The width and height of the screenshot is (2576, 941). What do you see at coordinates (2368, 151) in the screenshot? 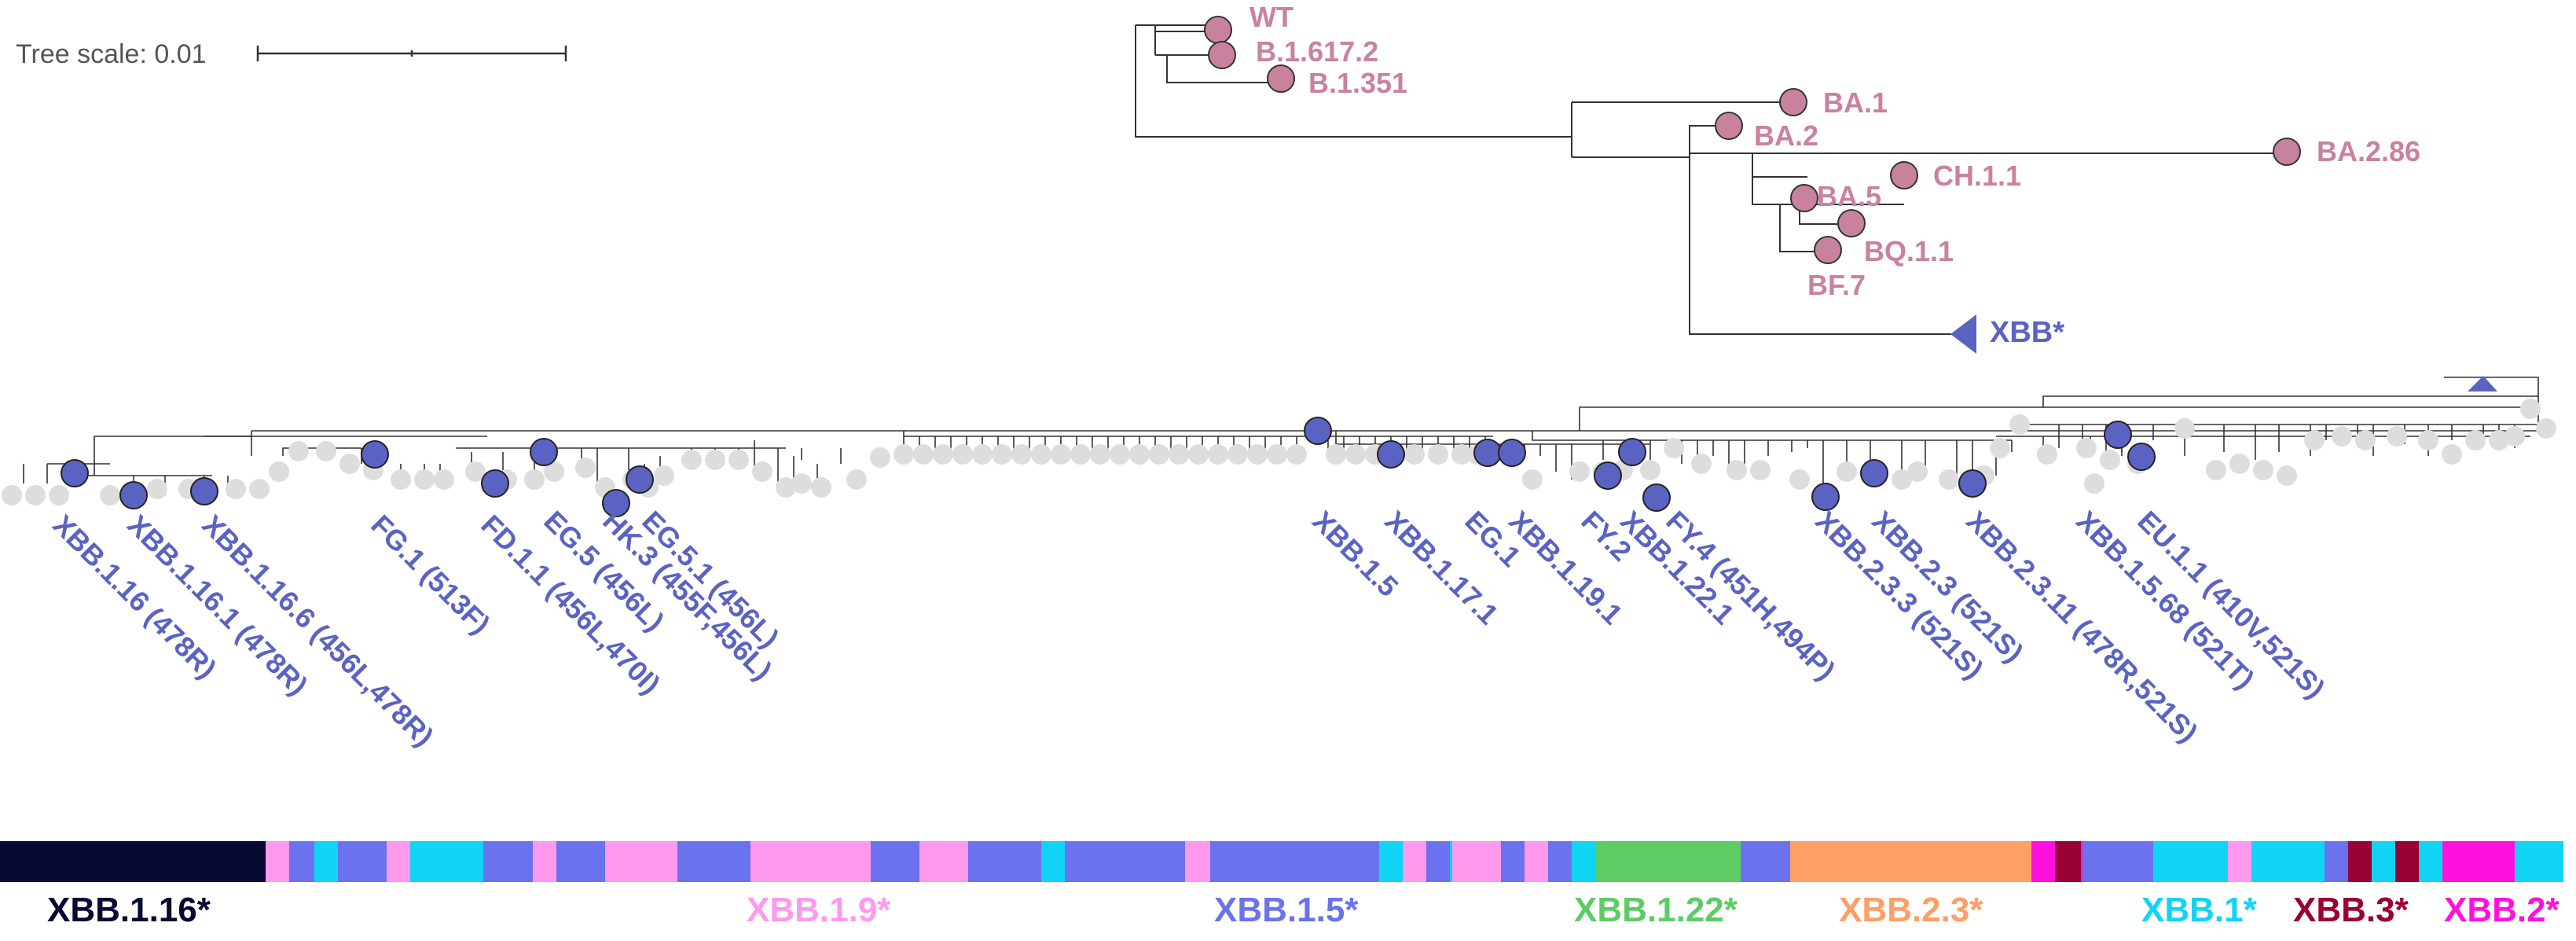
I see `tip-label-ba286: BA.2.86` at bounding box center [2368, 151].